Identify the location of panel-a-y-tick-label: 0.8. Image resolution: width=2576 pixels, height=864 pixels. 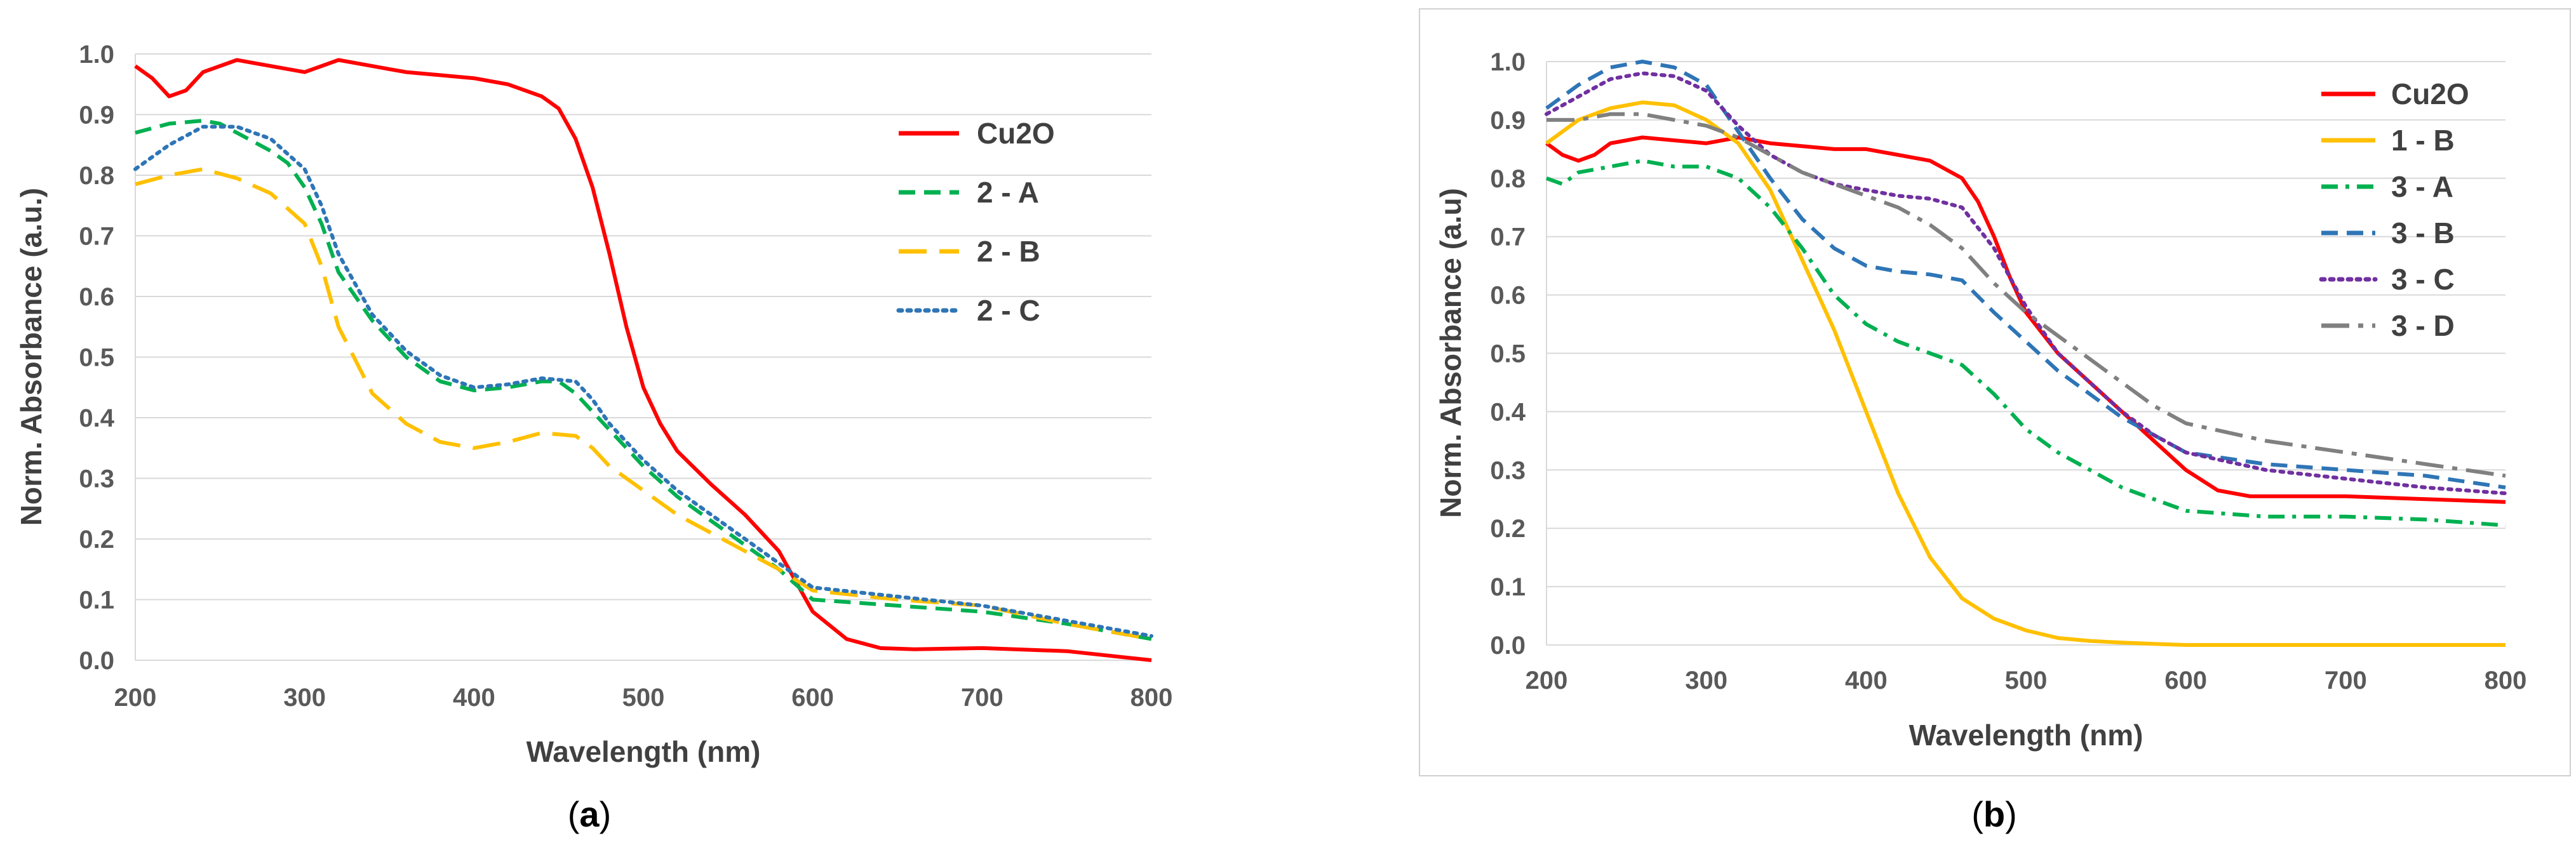
(96, 176).